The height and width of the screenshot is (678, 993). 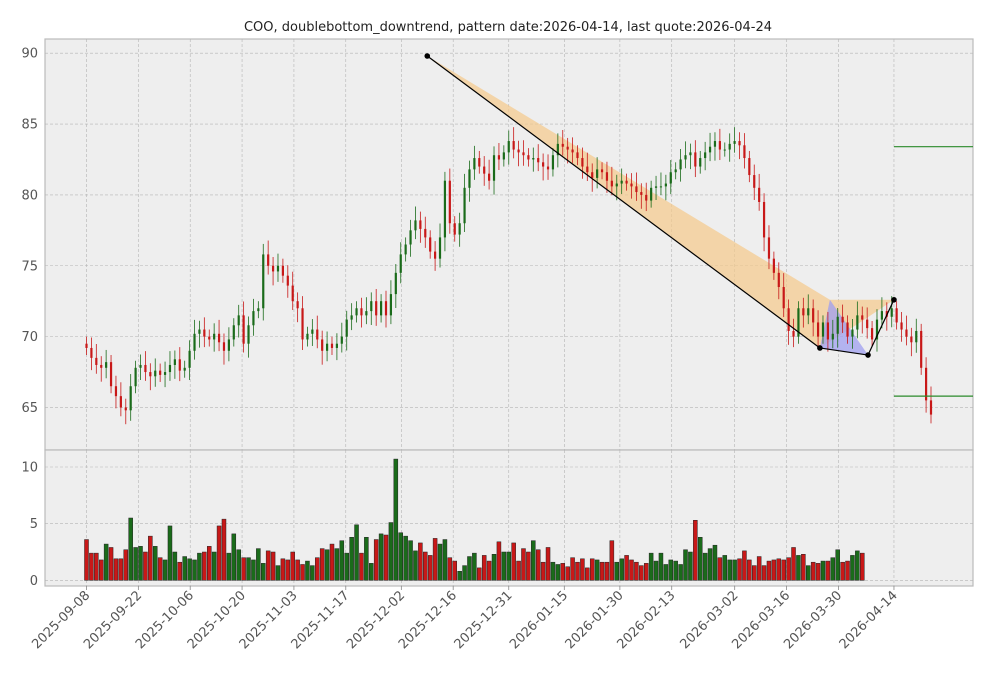 What do you see at coordinates (474, 519) in the screenshot?
I see `volume-bars` at bounding box center [474, 519].